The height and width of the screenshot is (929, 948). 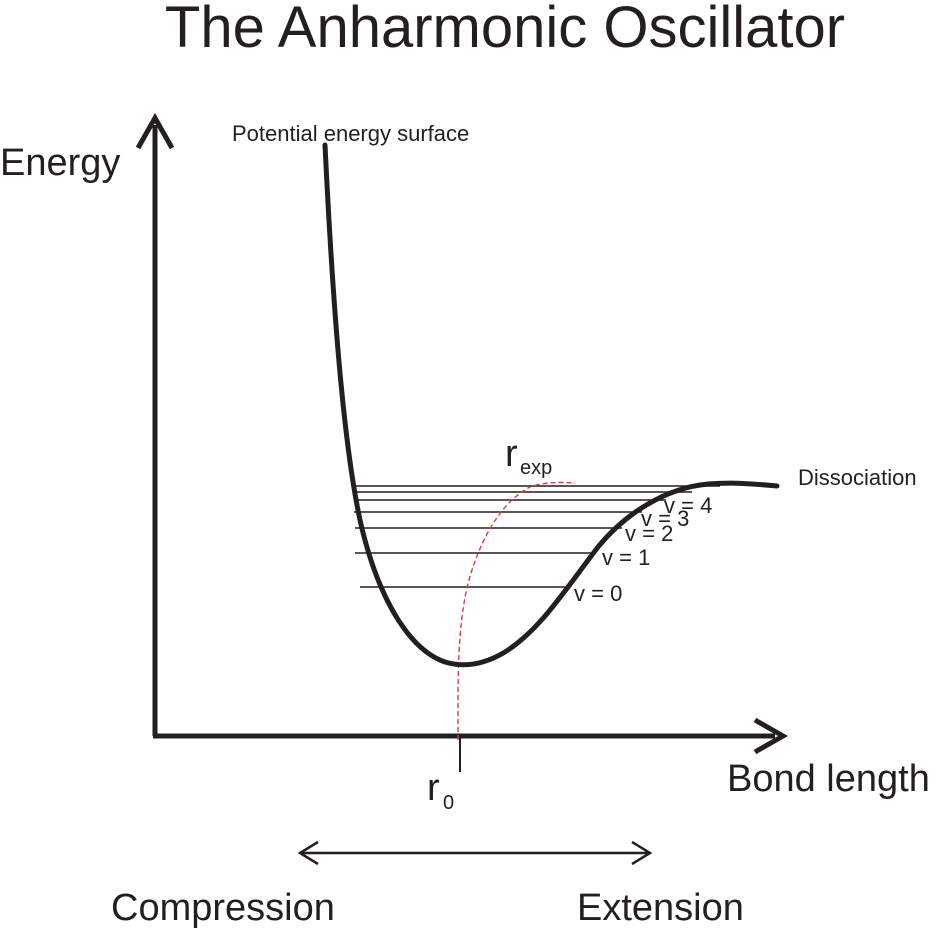 What do you see at coordinates (598, 593) in the screenshot?
I see `level-label: v = 0` at bounding box center [598, 593].